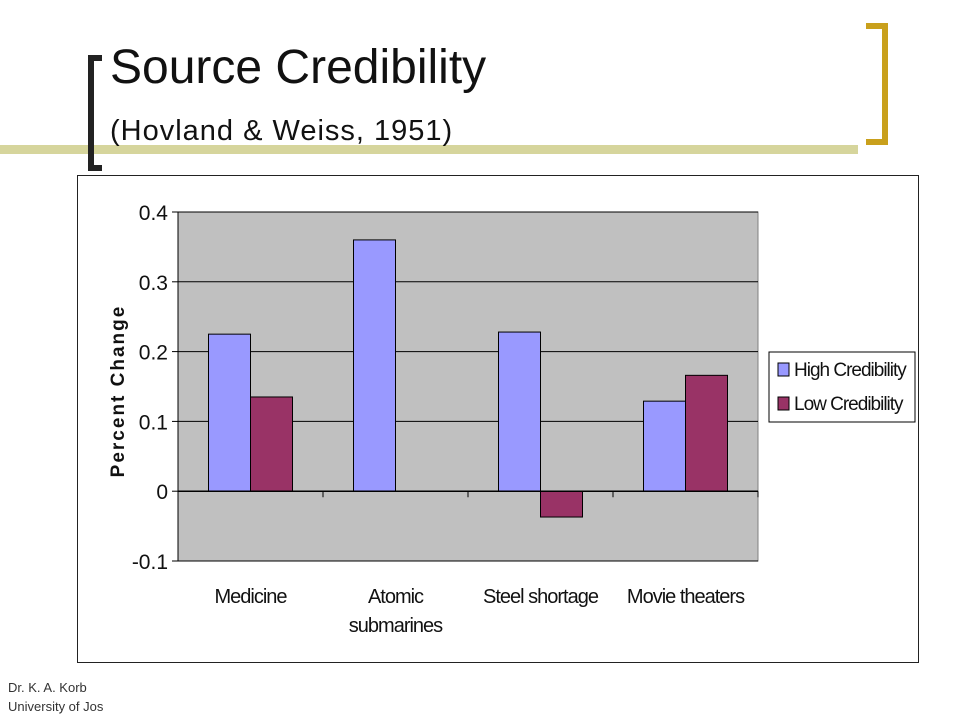  I want to click on legend-label: High Credibility, so click(850, 370).